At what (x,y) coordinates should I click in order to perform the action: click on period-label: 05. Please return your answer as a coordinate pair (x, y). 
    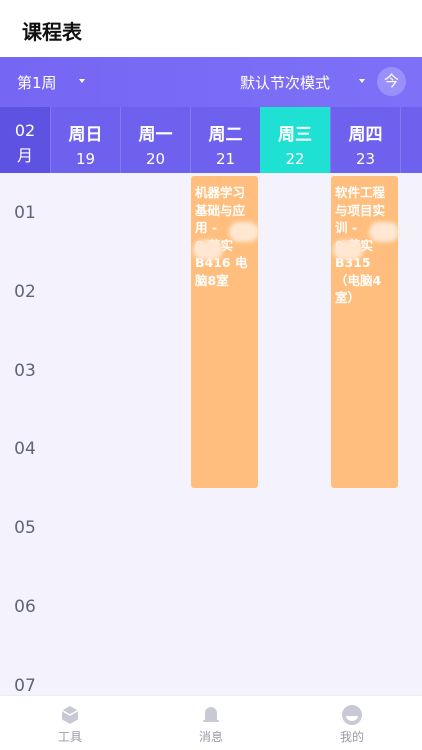
    Looking at the image, I should click on (25, 528).